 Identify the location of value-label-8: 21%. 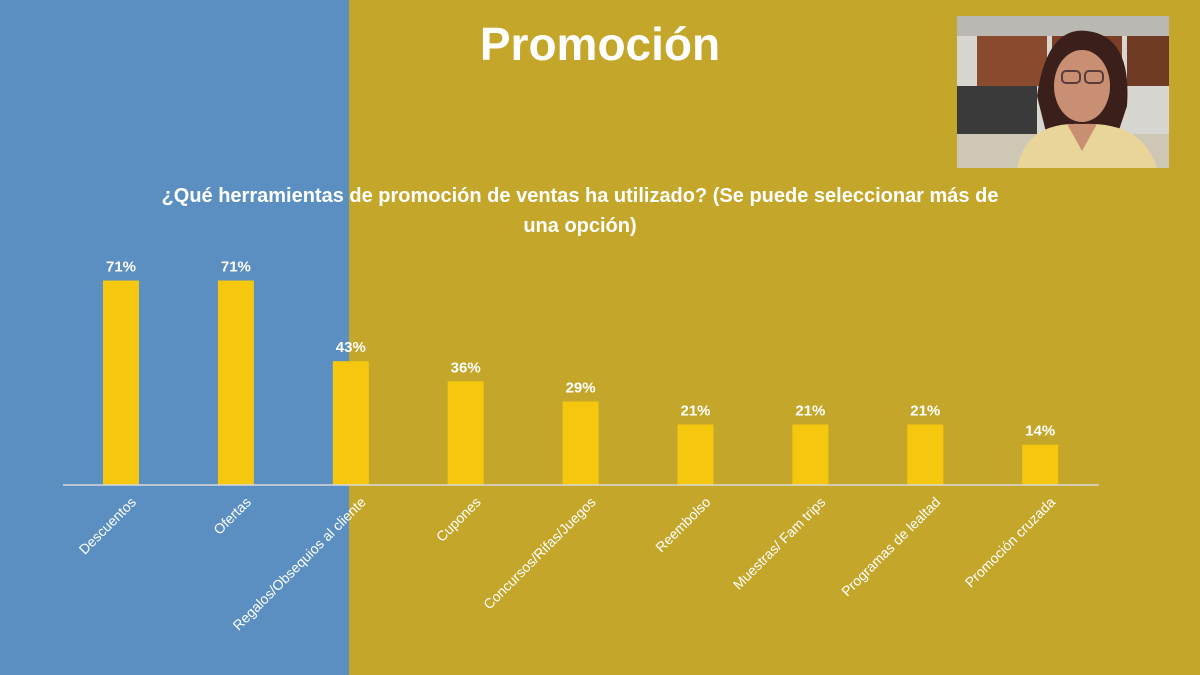
(925, 411).